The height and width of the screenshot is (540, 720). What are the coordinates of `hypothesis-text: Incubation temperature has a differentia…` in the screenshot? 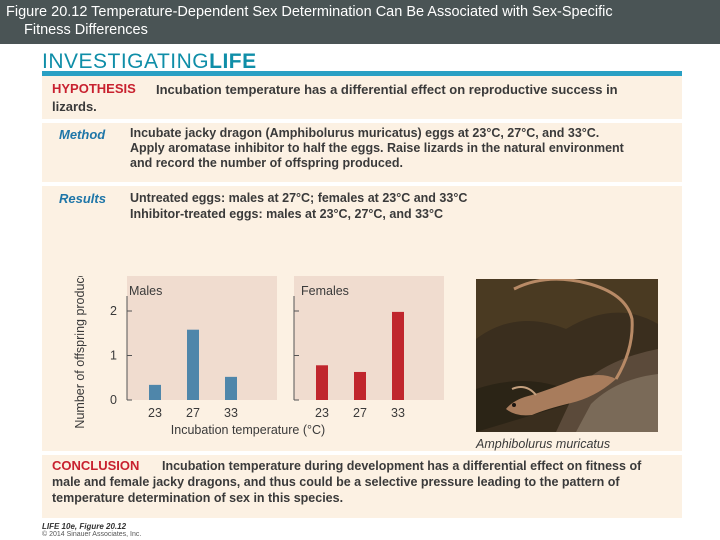 It's located at (335, 98).